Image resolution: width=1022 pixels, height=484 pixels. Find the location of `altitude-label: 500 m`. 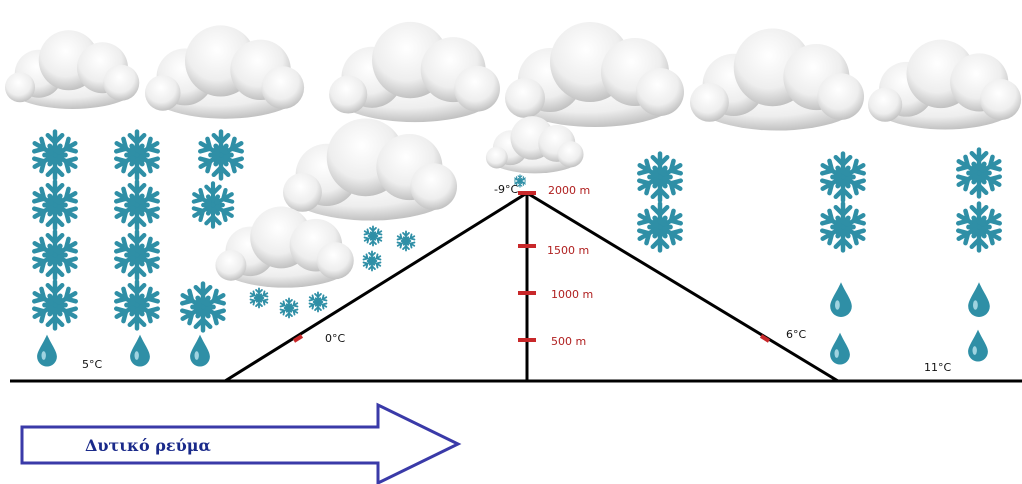

altitude-label: 500 m is located at coordinates (568, 341).